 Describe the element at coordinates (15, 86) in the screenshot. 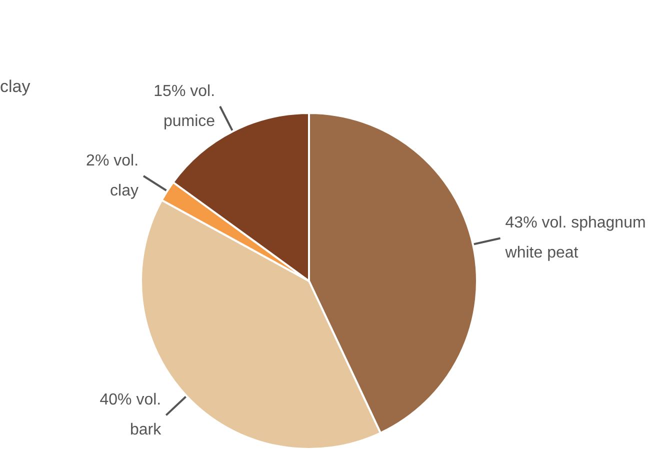

I see `text: clay` at that location.